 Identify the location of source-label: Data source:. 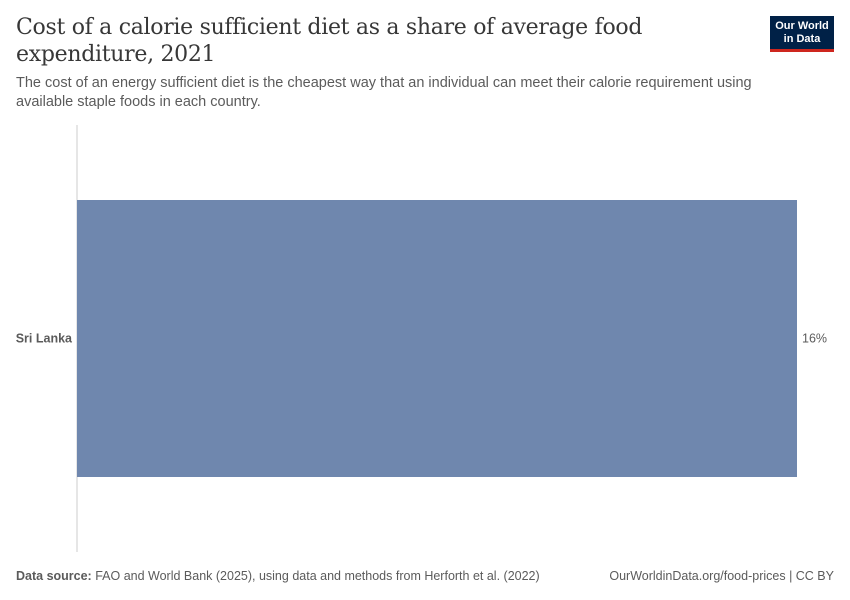
(54, 576).